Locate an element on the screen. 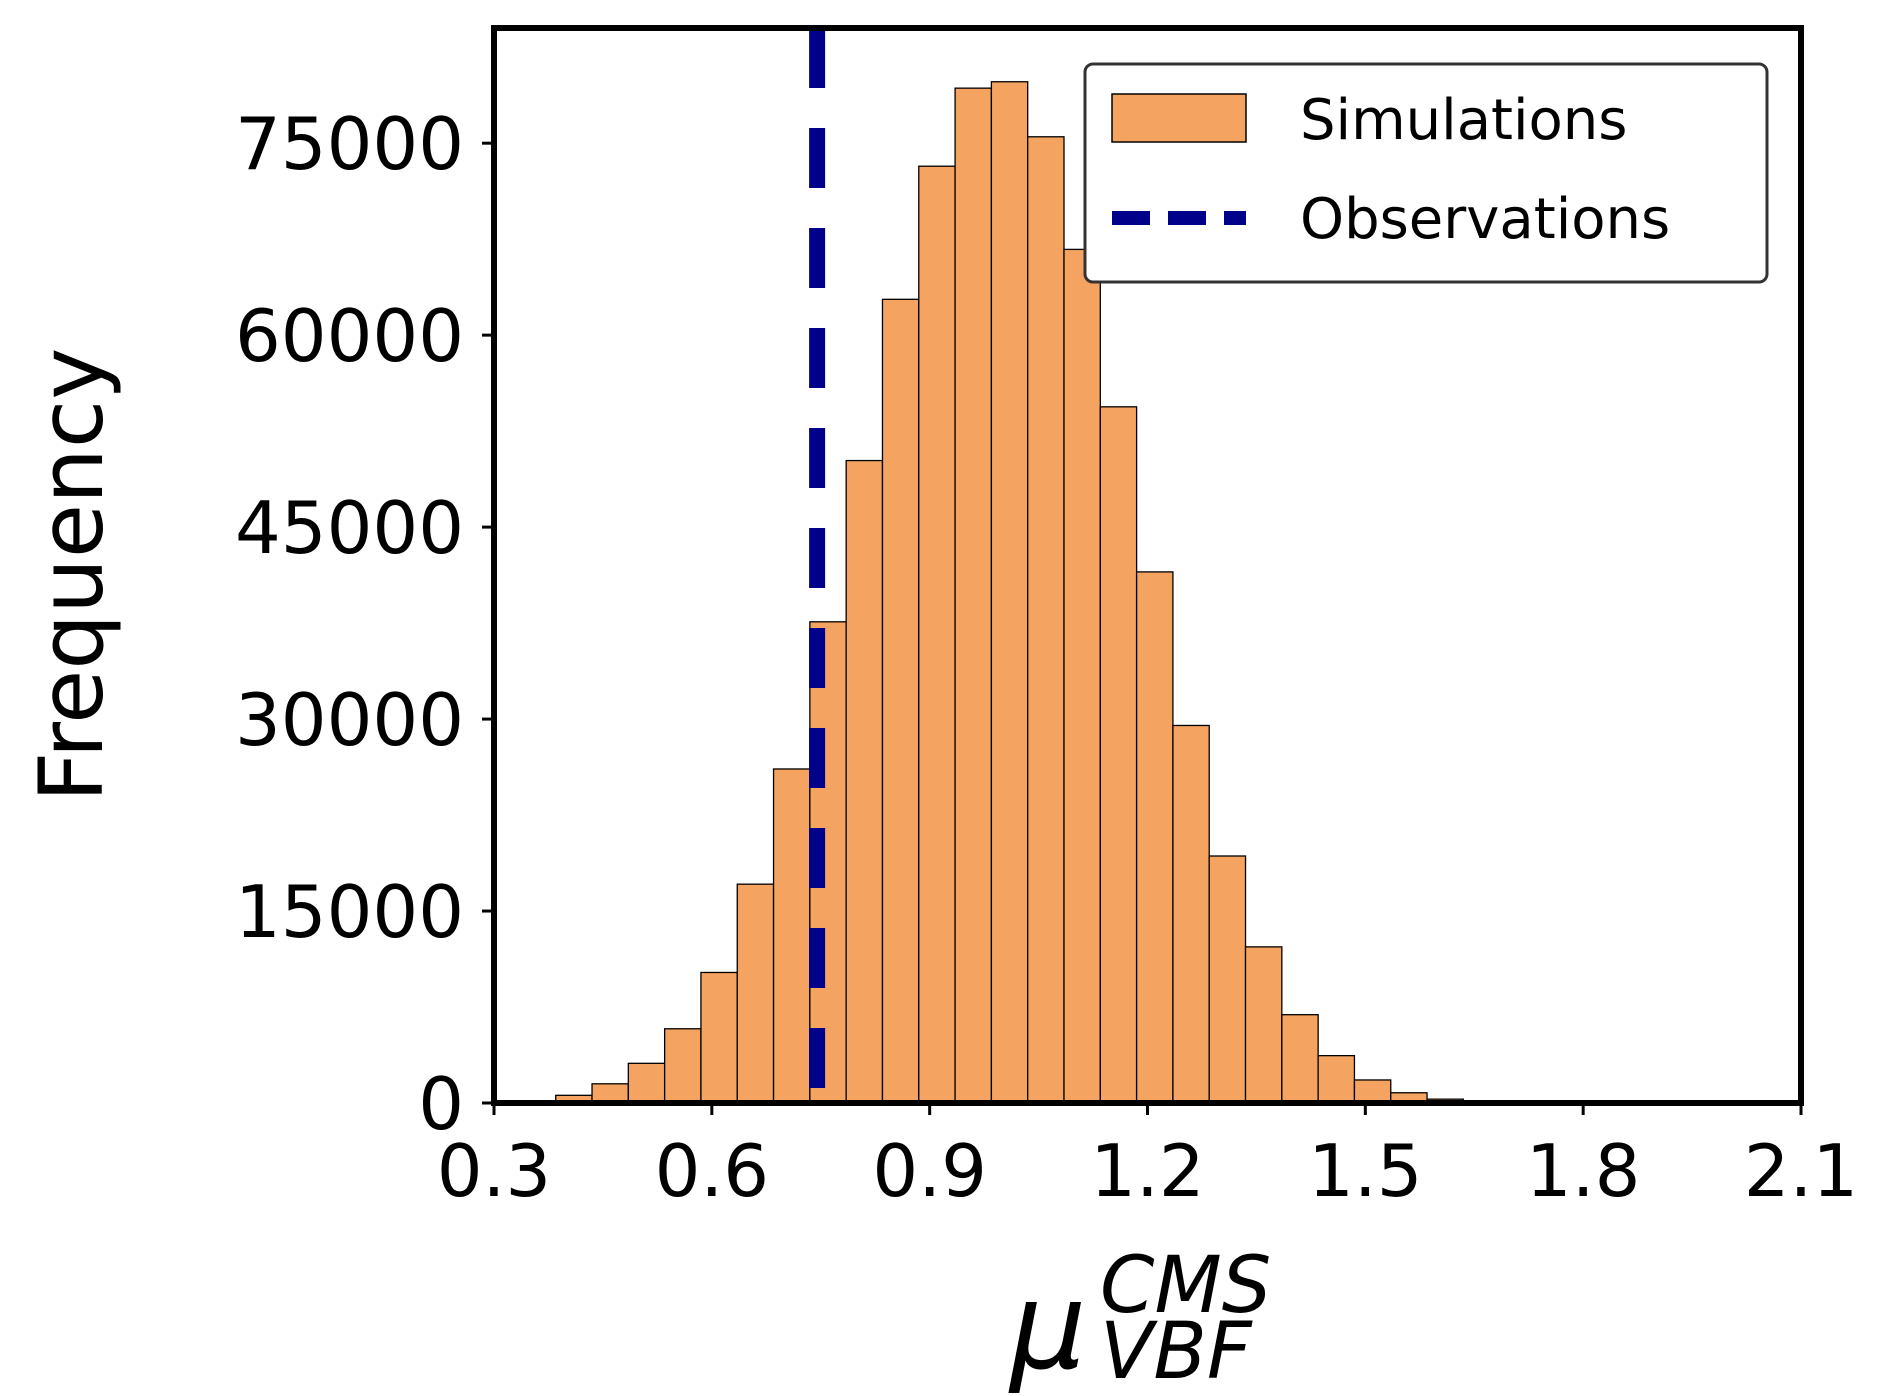 This screenshot has height=1396, width=1887. x-tick-label: 0.6 is located at coordinates (712, 1171).